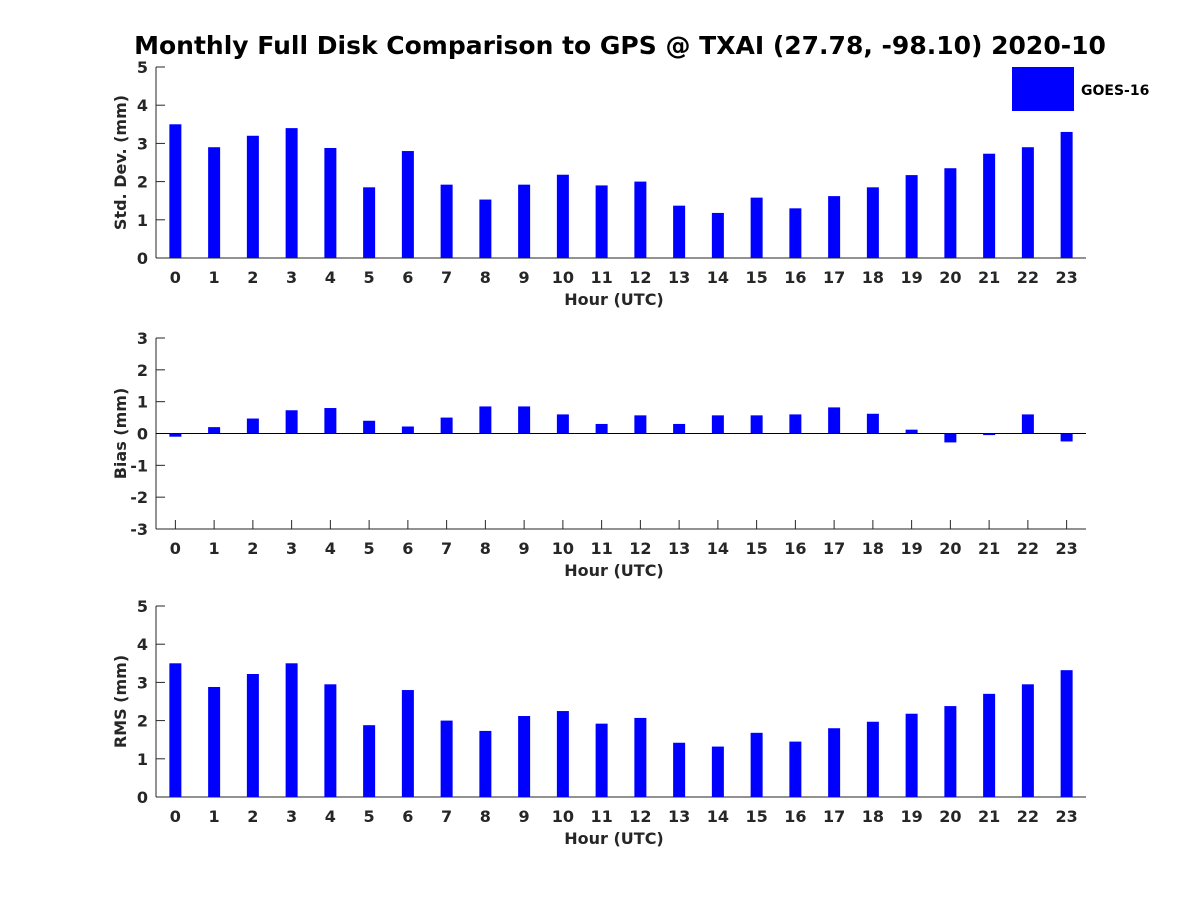  Describe the element at coordinates (120, 162) in the screenshot. I see `y-axis-label: Std. Dev. (mm)` at that location.